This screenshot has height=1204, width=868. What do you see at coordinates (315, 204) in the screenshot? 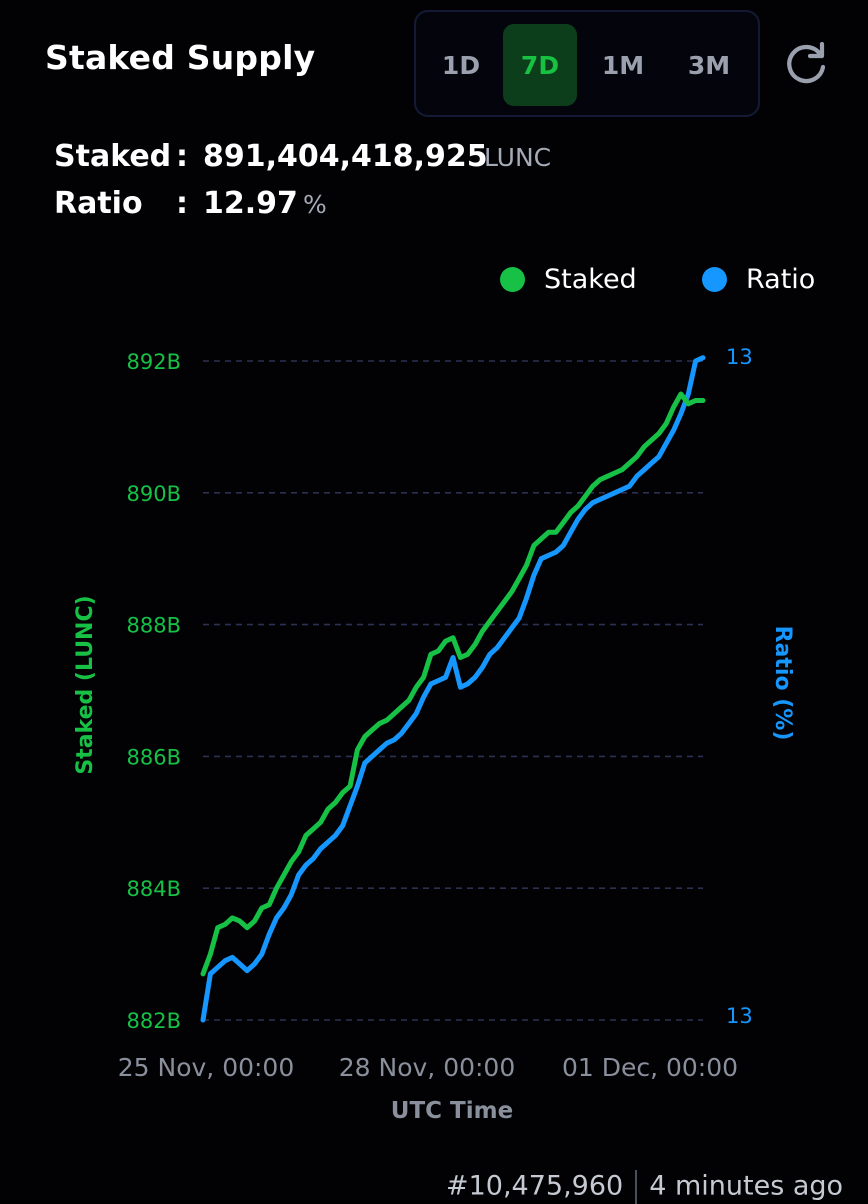
I see `ratio-stat-unit: %` at bounding box center [315, 204].